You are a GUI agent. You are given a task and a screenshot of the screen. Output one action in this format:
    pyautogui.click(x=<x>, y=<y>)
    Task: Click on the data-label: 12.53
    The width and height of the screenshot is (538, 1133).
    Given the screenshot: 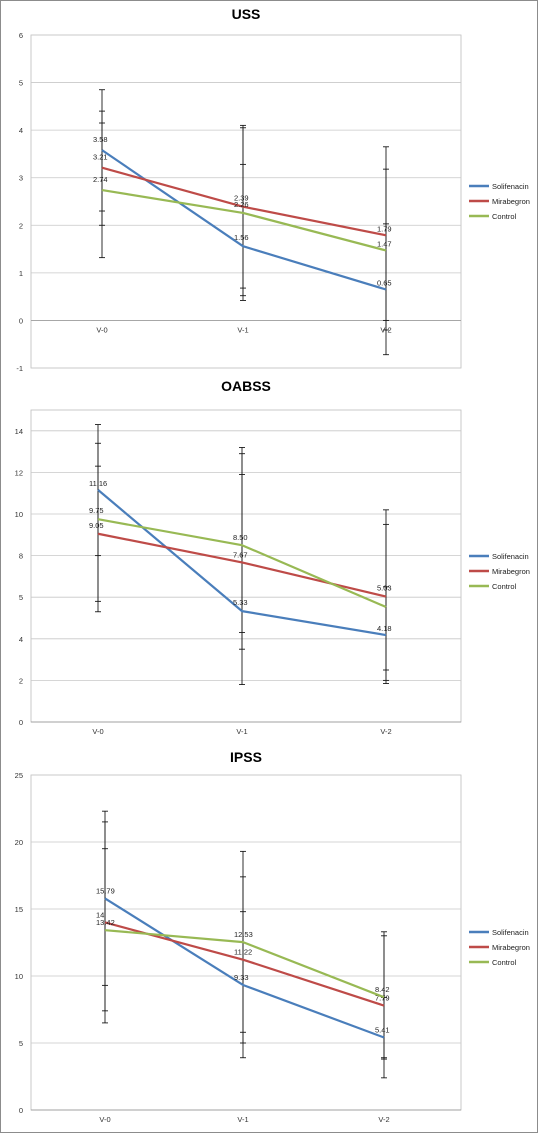 What is the action you would take?
    pyautogui.click(x=243, y=934)
    